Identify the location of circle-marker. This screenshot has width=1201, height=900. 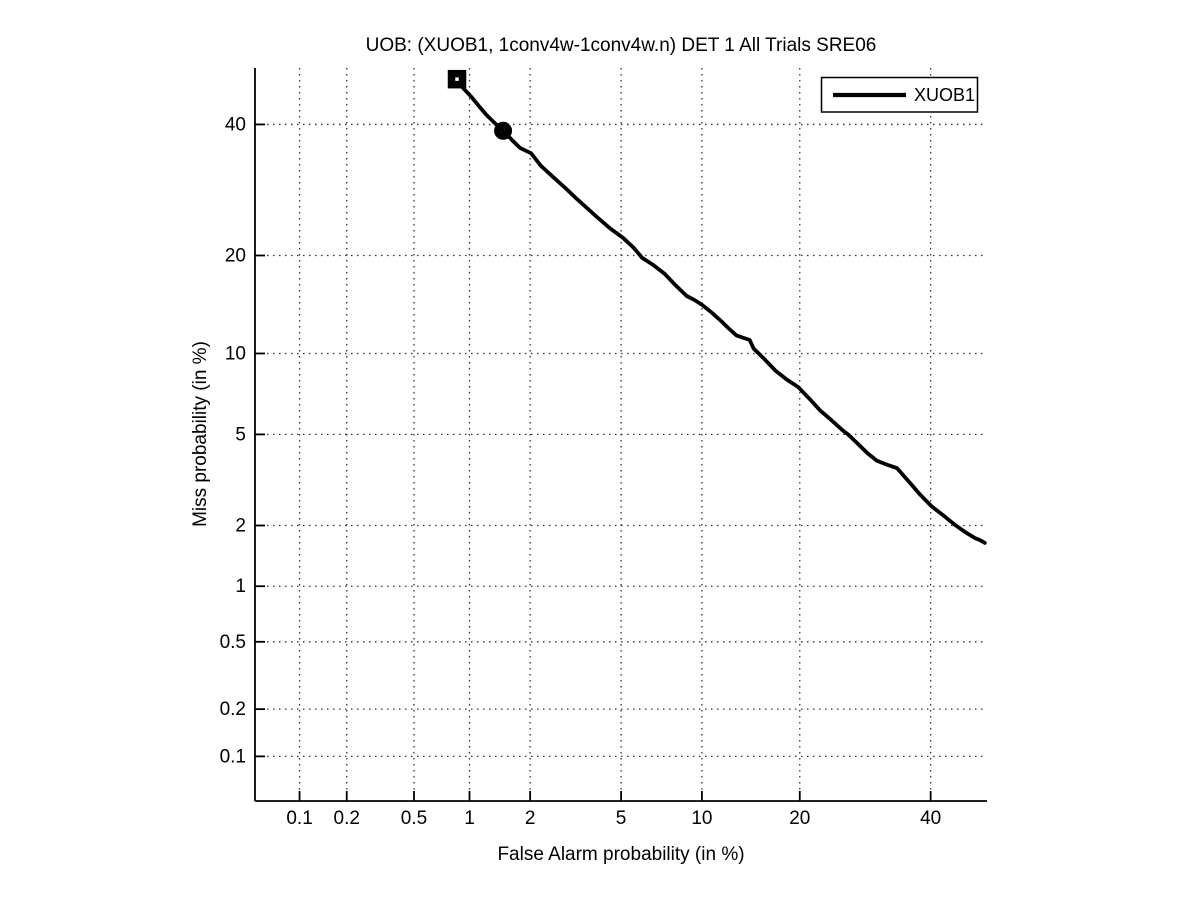
(503, 130).